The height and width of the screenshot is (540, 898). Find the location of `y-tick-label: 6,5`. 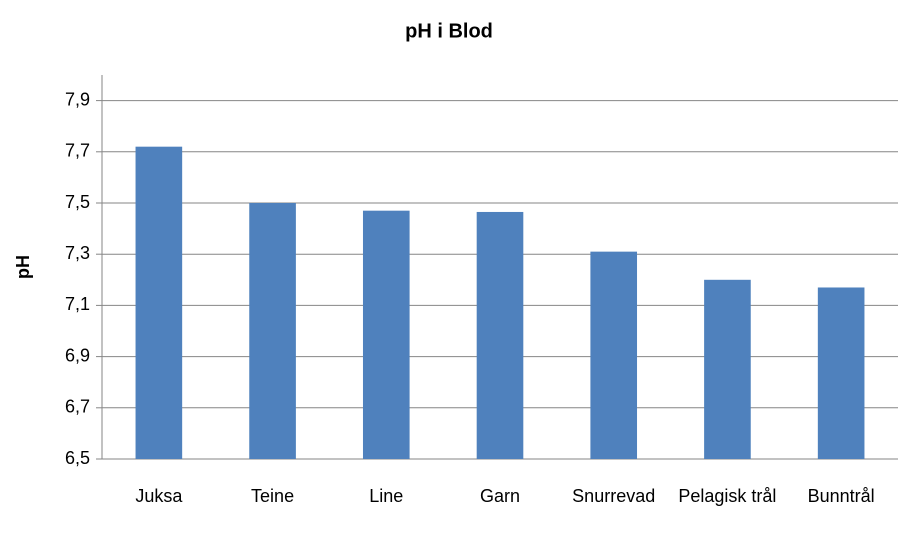

y-tick-label: 6,5 is located at coordinates (77, 458).